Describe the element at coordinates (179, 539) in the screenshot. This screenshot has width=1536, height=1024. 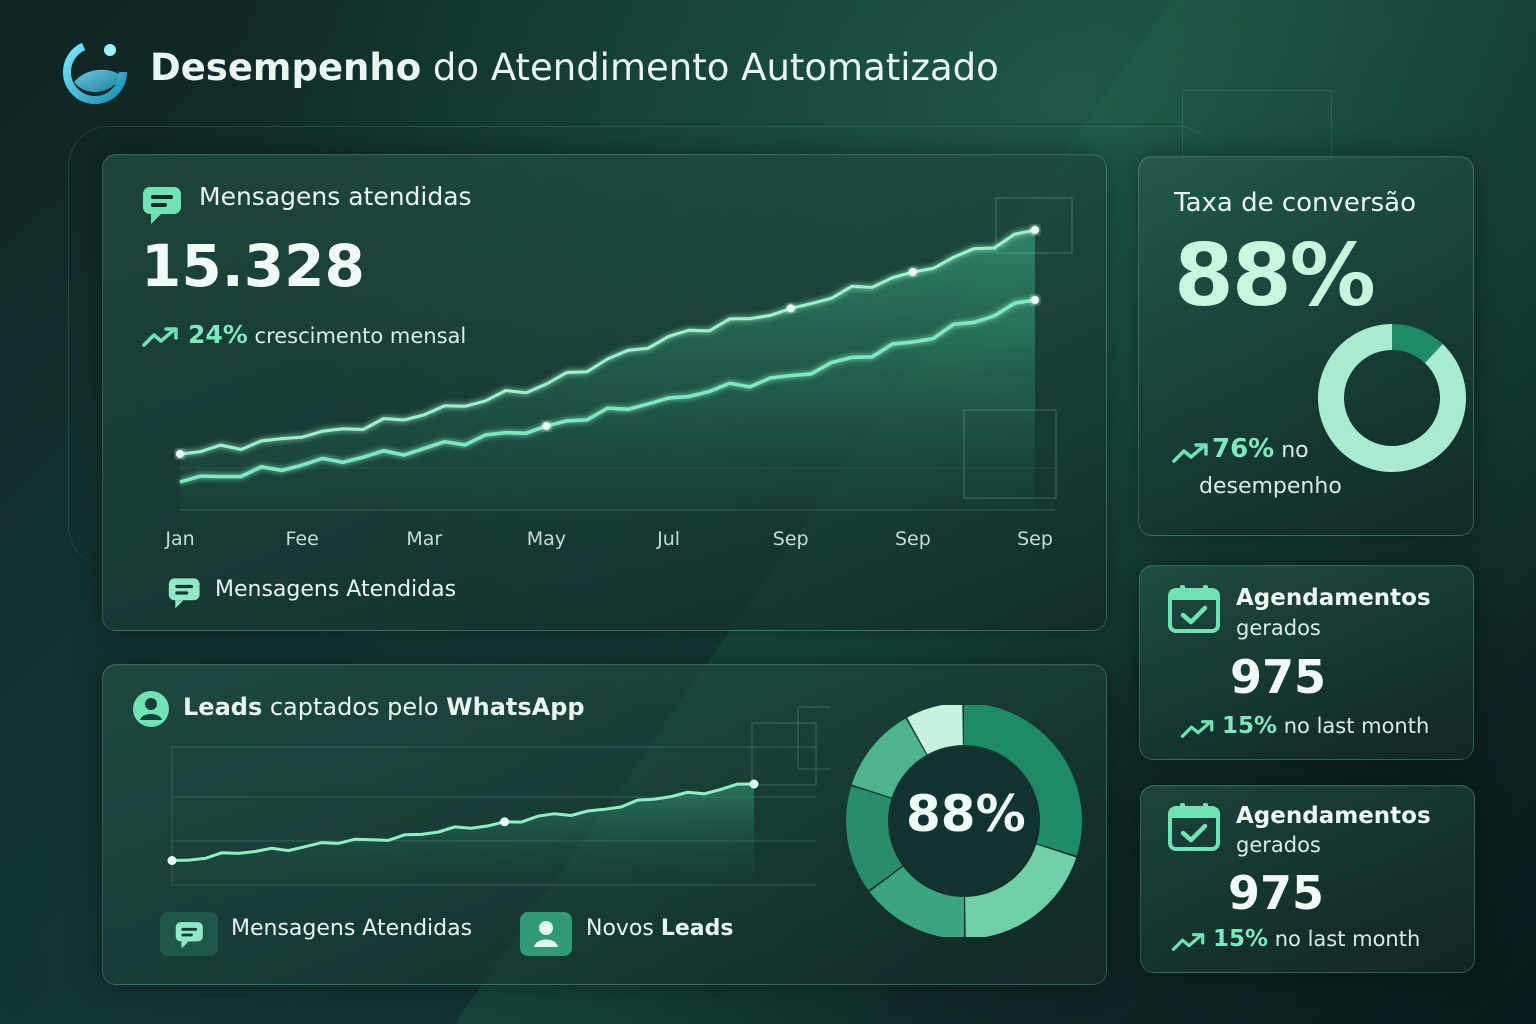
I see `x-tick-label: Jan` at that location.